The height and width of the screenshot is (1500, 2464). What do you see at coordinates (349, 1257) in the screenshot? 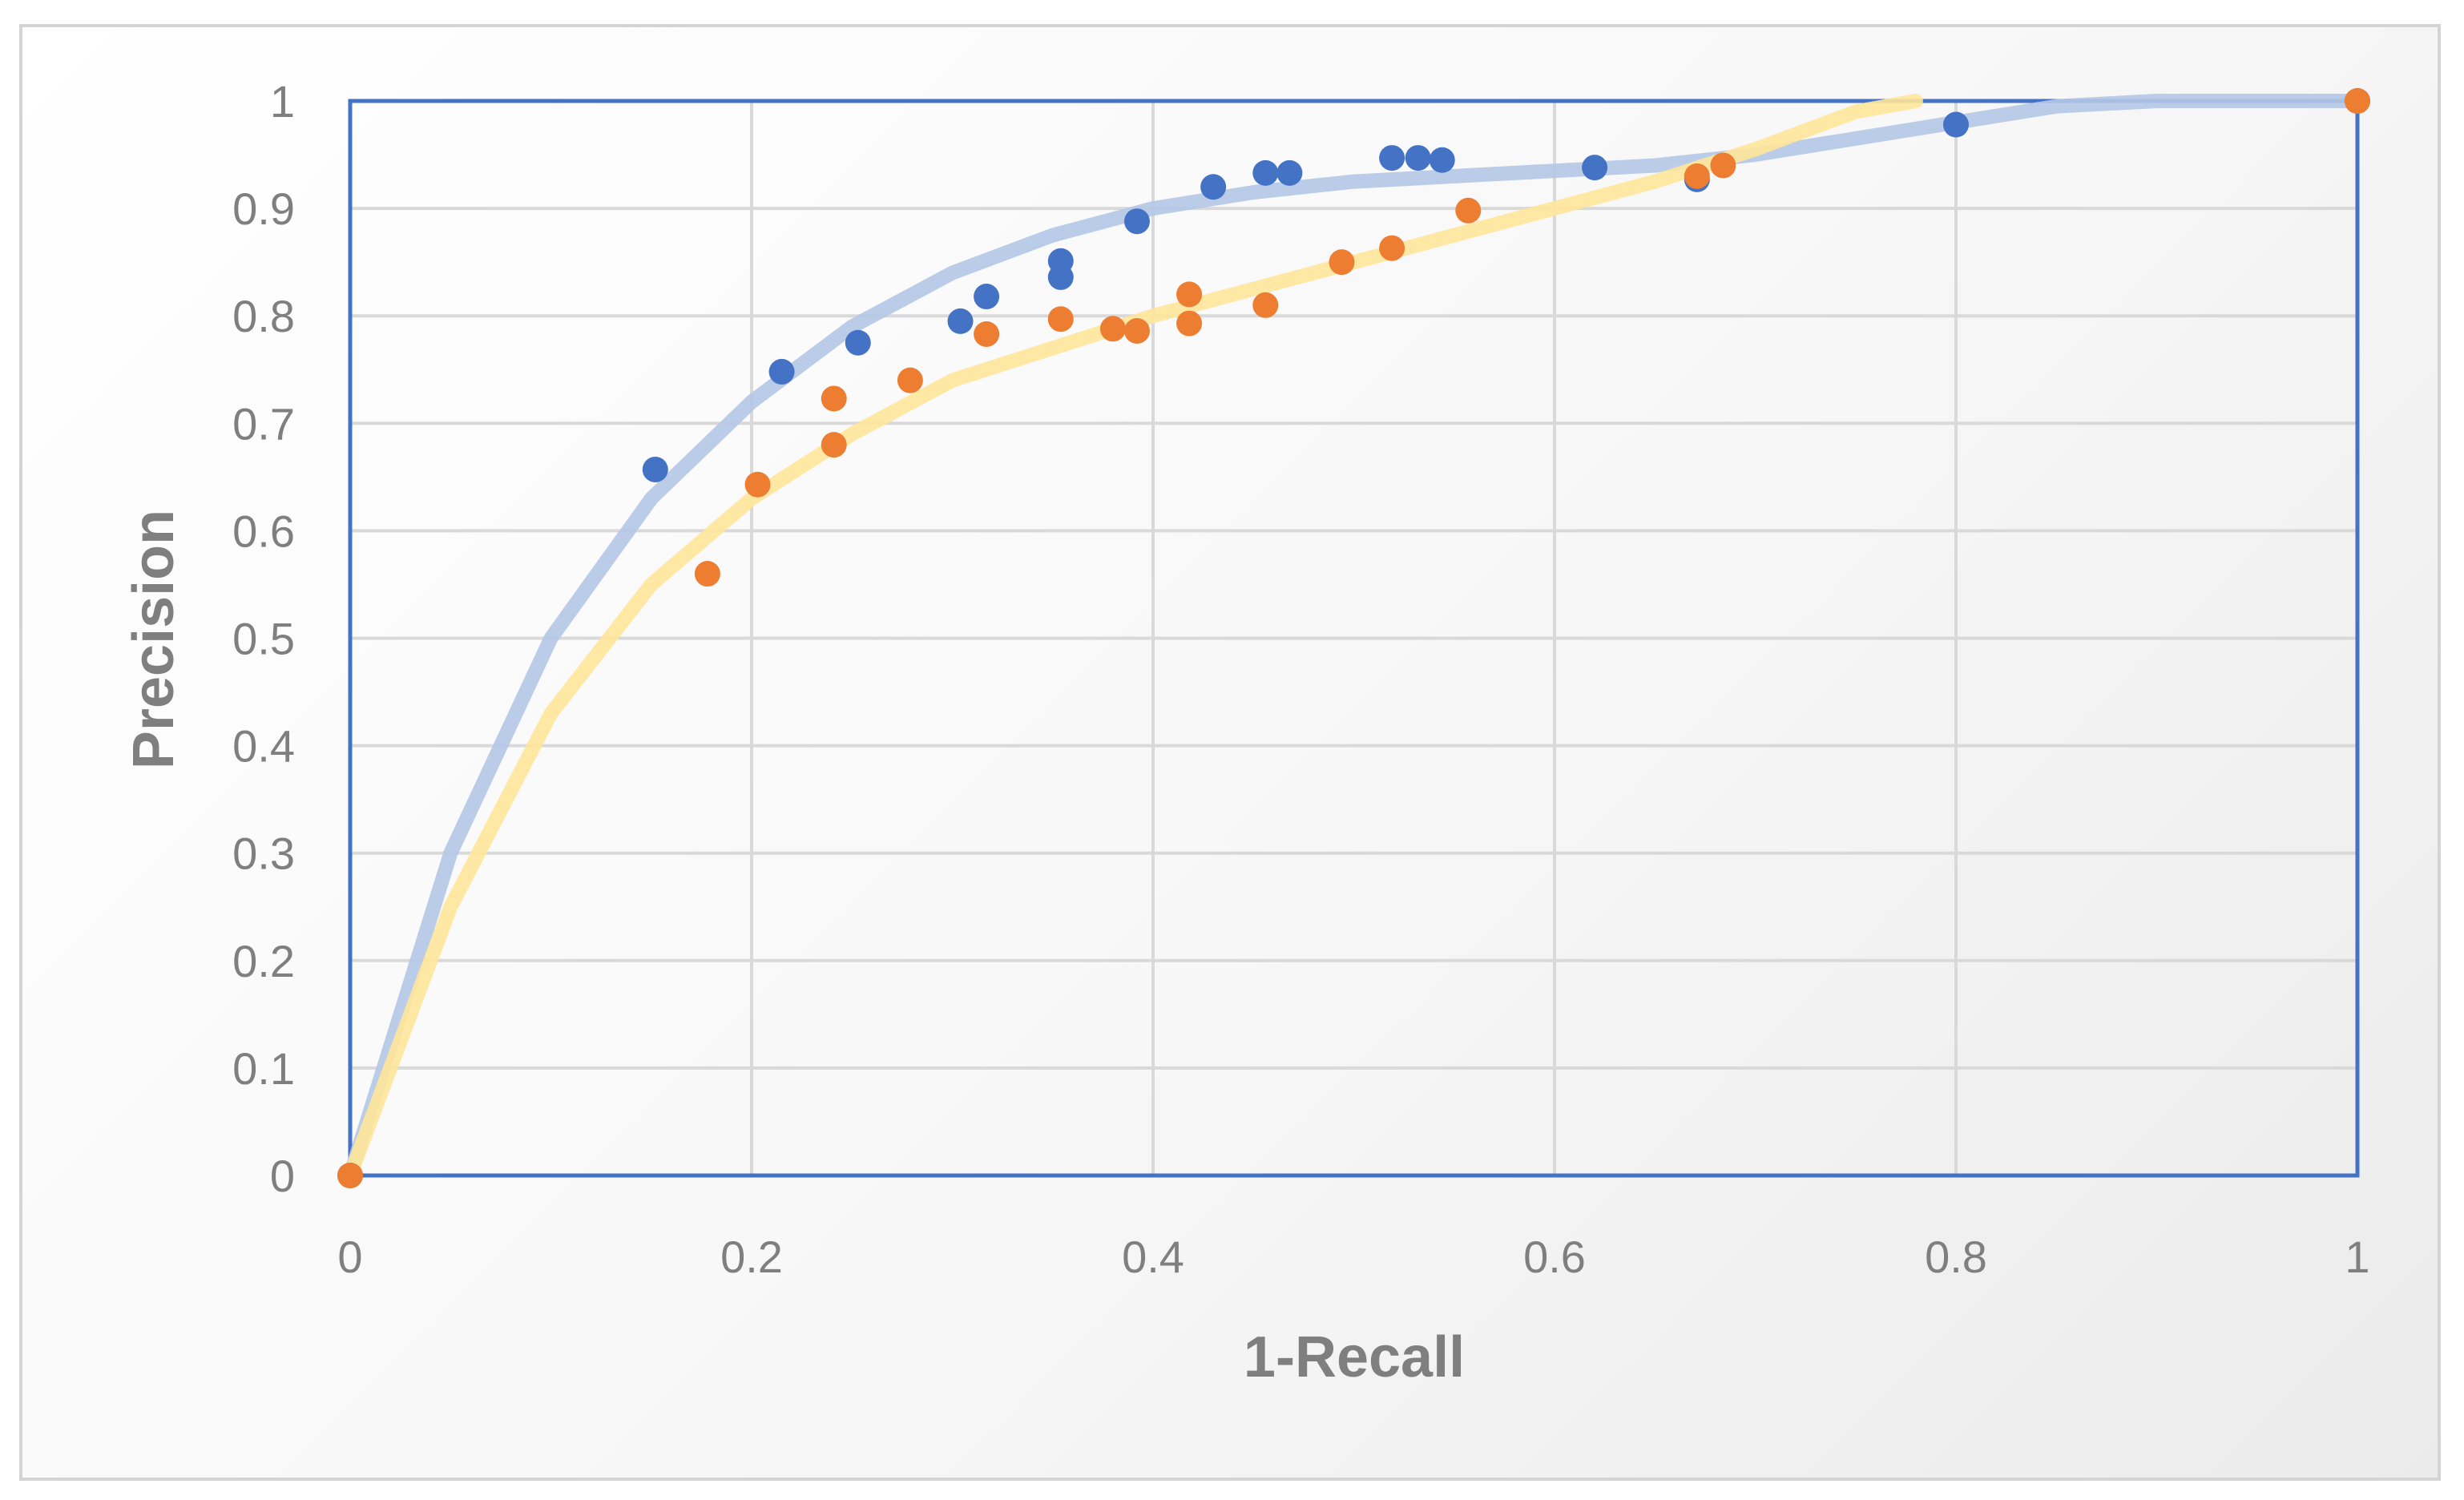
I see `x-tick-label: 0` at bounding box center [349, 1257].